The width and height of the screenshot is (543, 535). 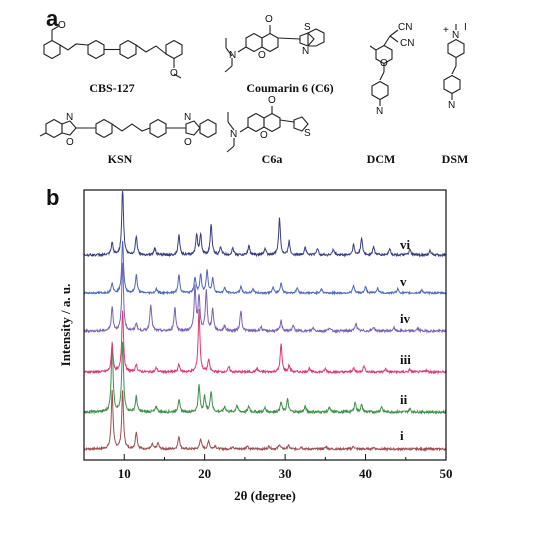 What do you see at coordinates (265, 342) in the screenshot?
I see `series-line-iii` at bounding box center [265, 342].